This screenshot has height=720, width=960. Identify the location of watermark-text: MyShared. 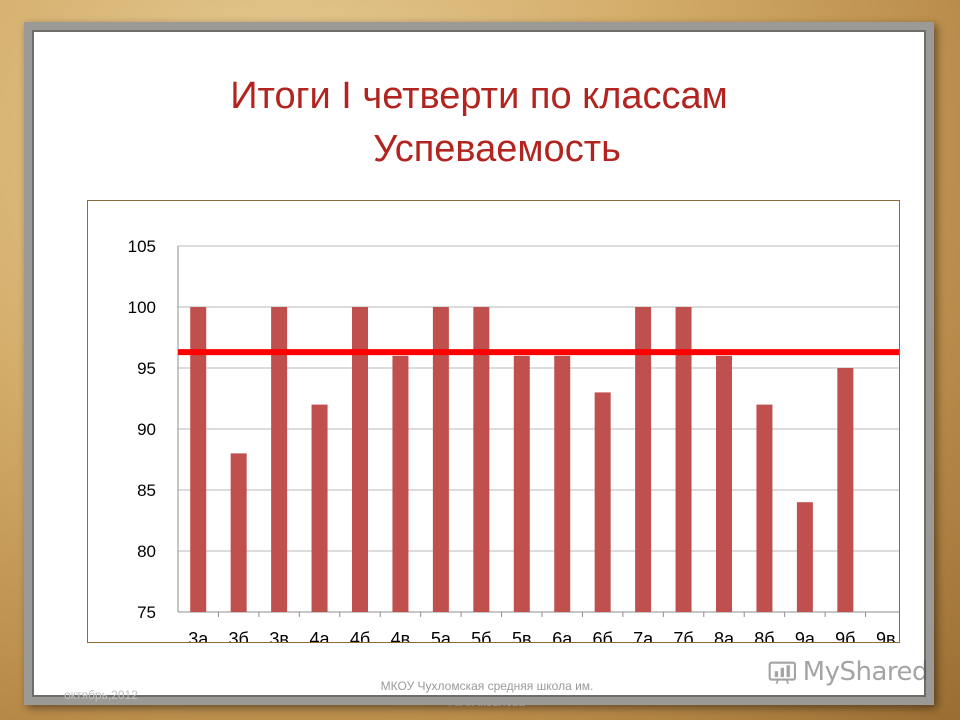
(865, 672).